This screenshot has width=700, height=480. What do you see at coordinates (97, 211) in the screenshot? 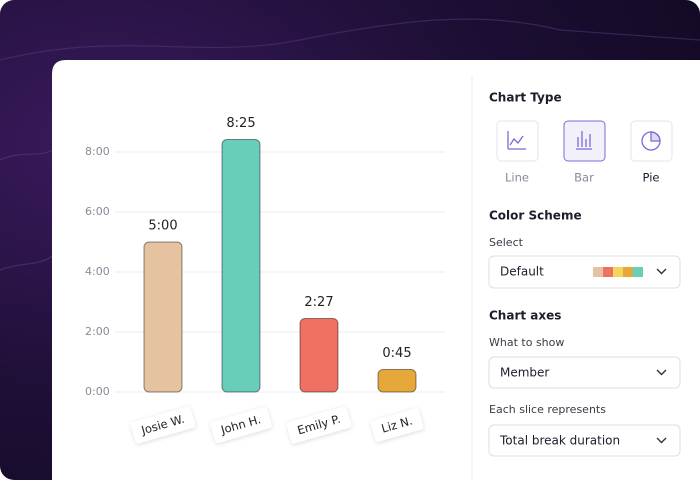
I see `y-tick-label: 6:00` at bounding box center [97, 211].